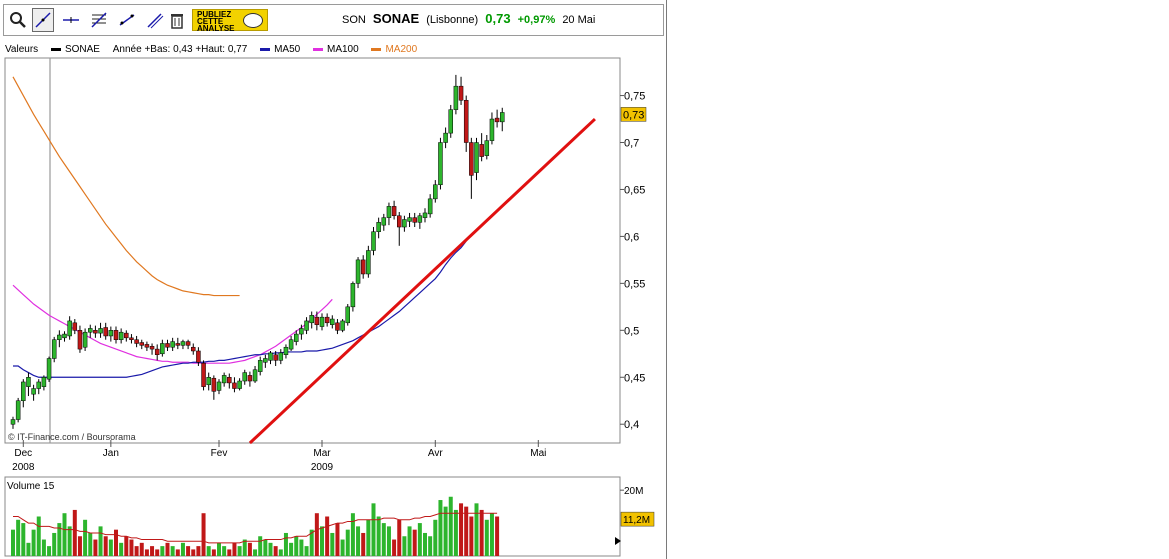 The image size is (1169, 559). I want to click on trash-icon, so click(177, 21).